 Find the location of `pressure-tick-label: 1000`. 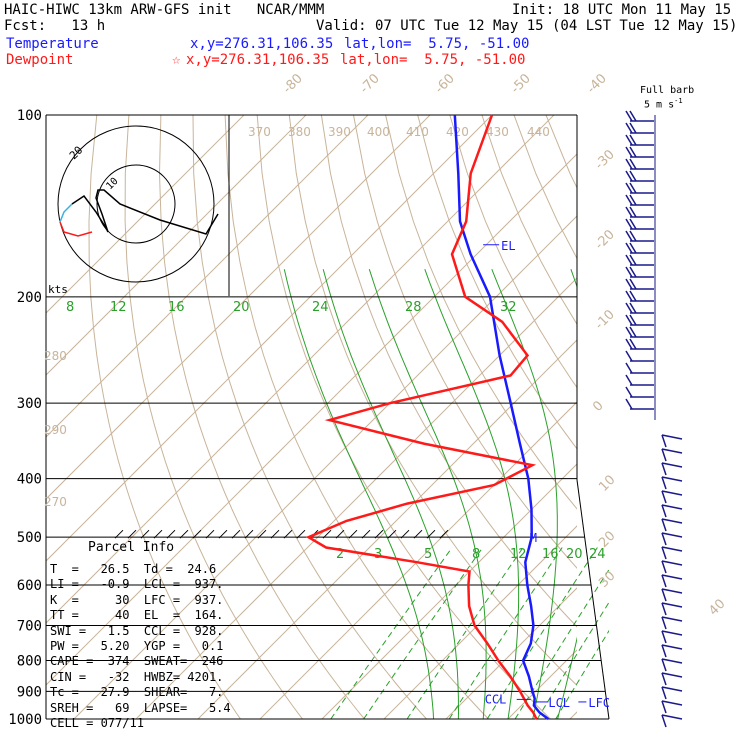

pressure-tick-label: 1000 is located at coordinates (25, 720).